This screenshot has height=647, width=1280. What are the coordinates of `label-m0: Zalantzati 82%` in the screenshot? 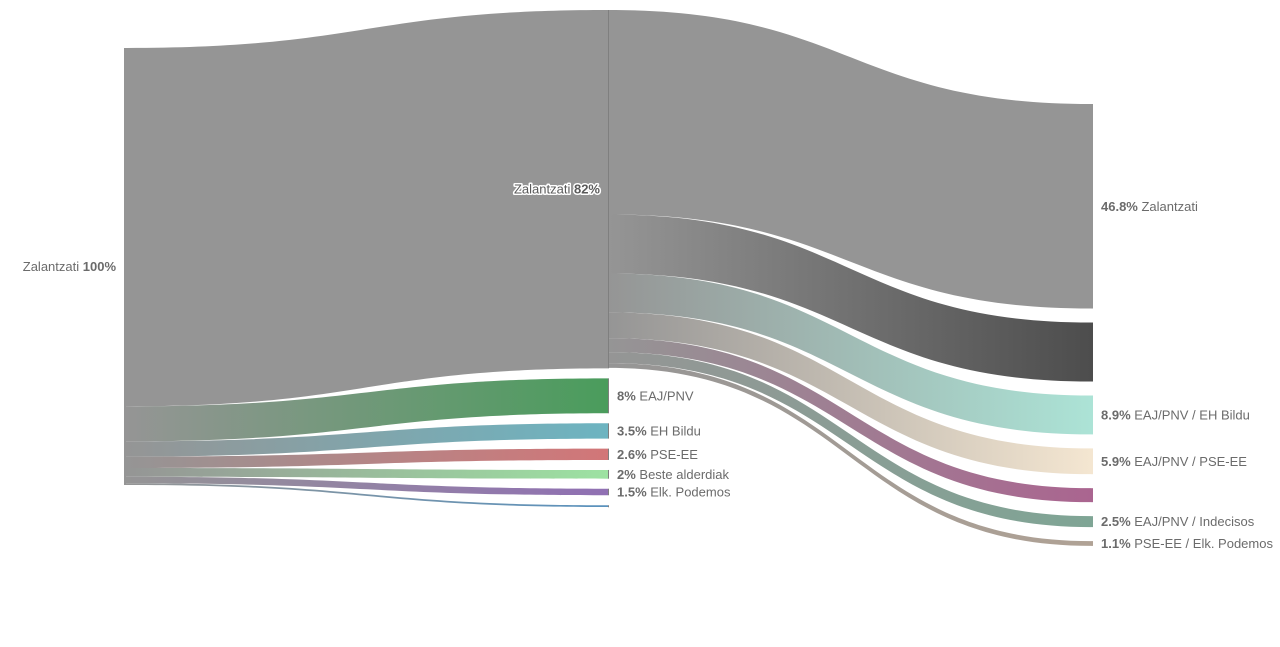 It's located at (557, 189).